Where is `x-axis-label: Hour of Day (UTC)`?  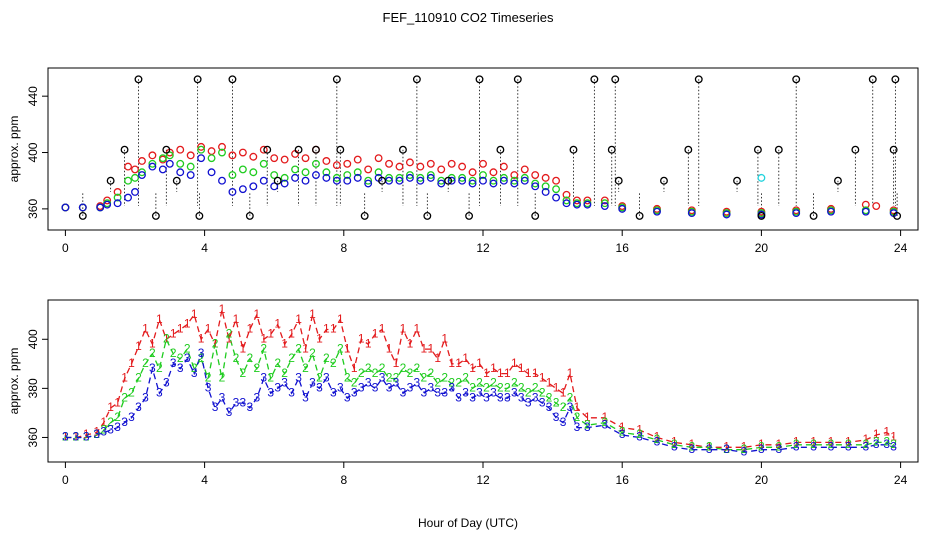 x-axis-label: Hour of Day (UTC) is located at coordinates (468, 523).